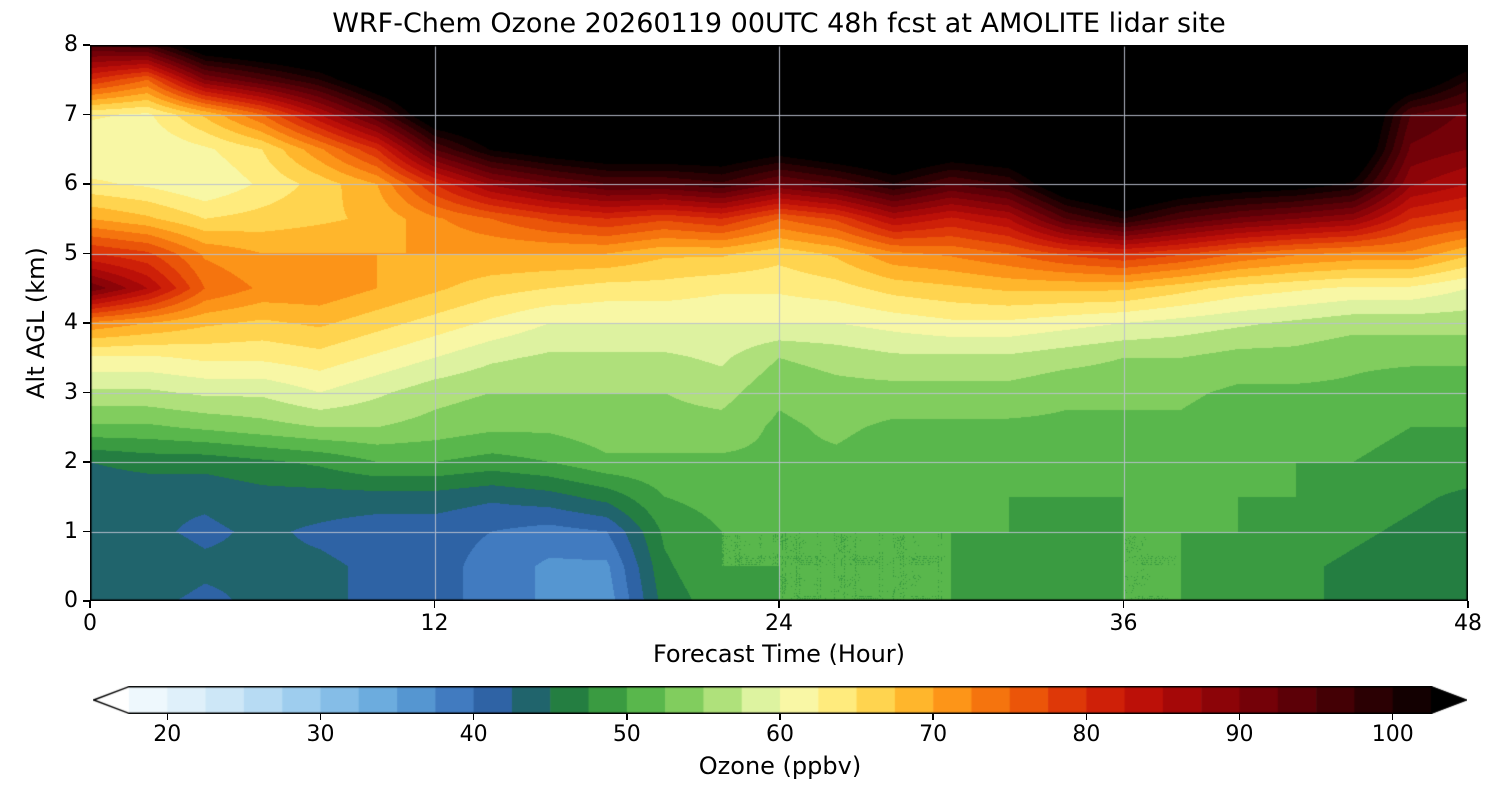 This screenshot has width=1500, height=800. Describe the element at coordinates (626, 734) in the screenshot. I see `colorbar-tick-label: 50` at that location.